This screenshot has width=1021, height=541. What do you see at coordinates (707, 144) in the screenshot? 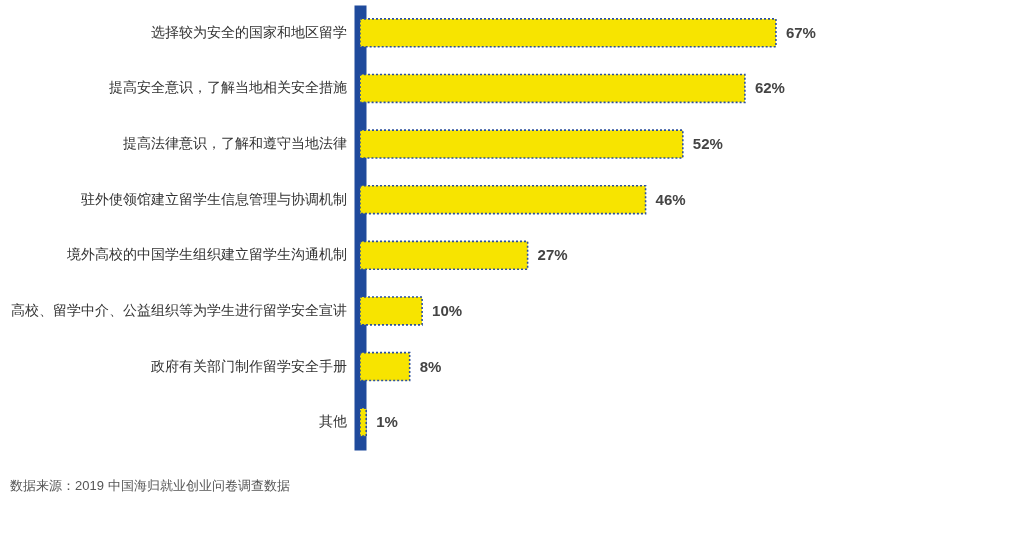
I see `data-label: 52%` at bounding box center [707, 144].